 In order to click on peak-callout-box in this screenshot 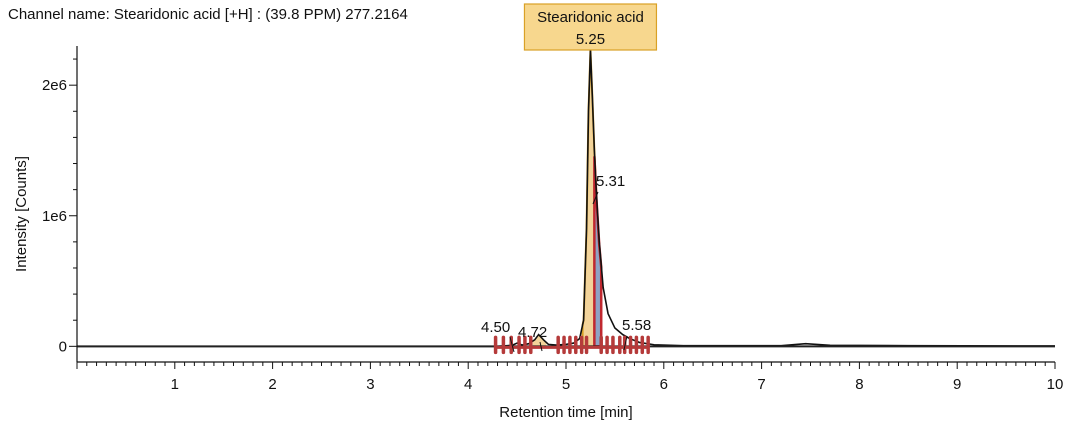, I will do `click(590, 27)`.